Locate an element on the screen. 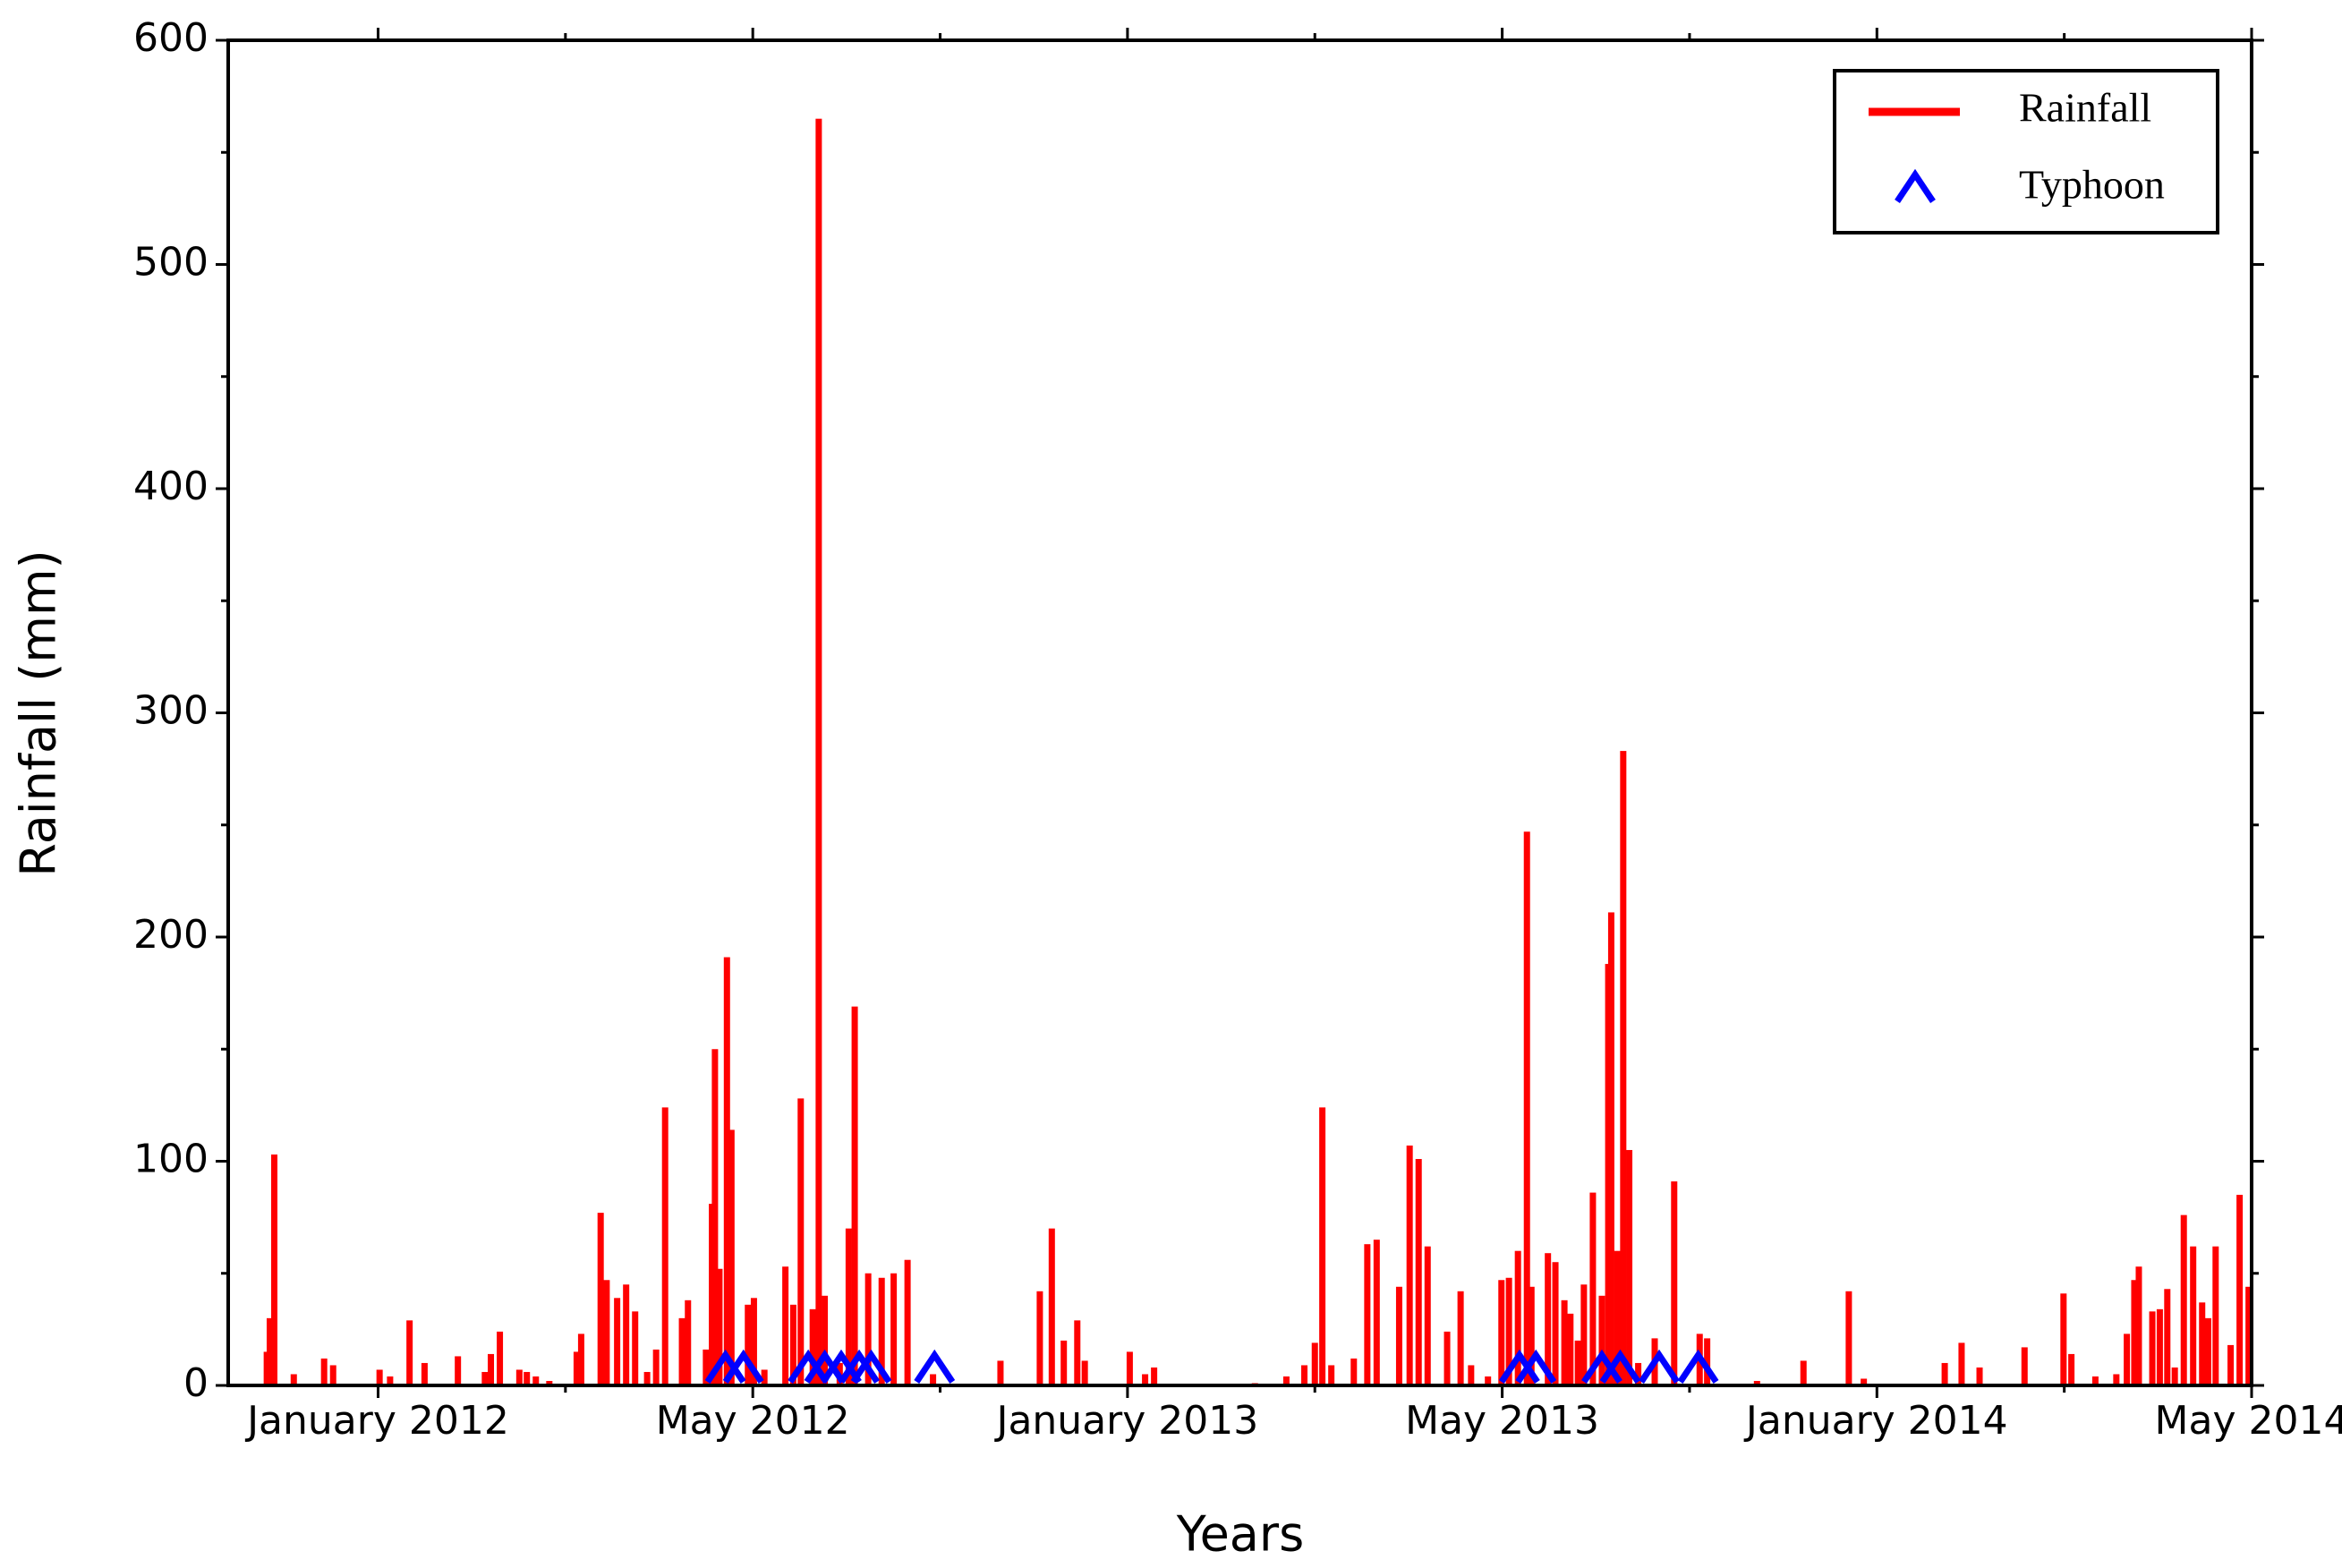 Image resolution: width=2342 pixels, height=1568 pixels. x-tick-label: May 2012 is located at coordinates (753, 1421).